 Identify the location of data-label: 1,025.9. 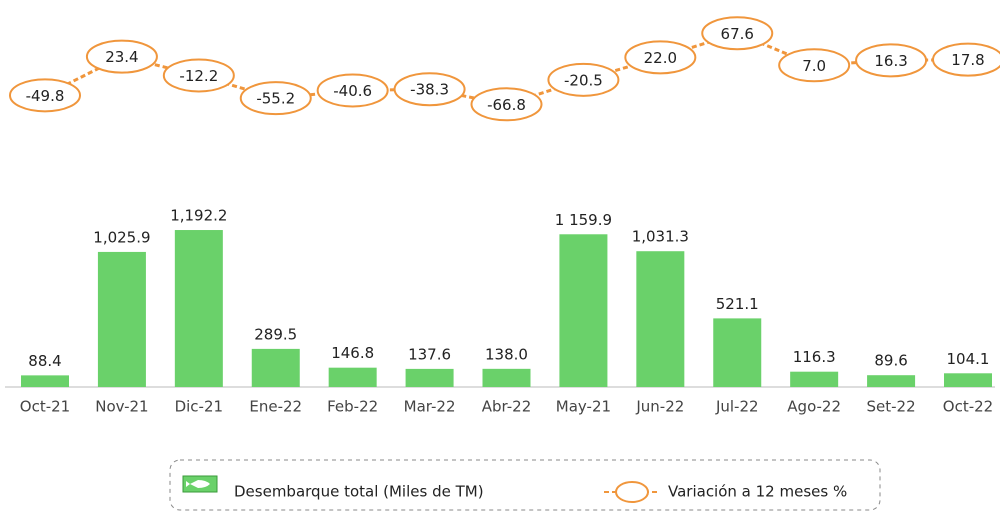
(121, 237).